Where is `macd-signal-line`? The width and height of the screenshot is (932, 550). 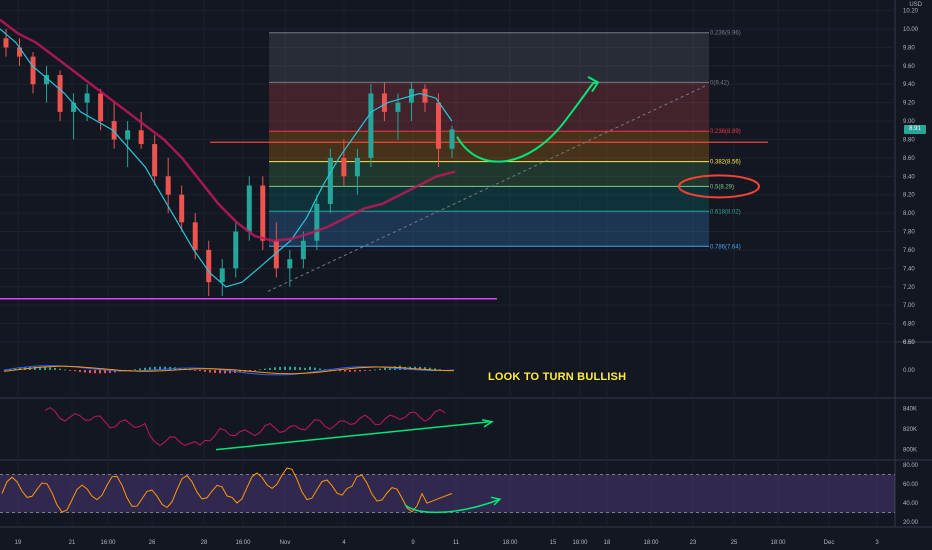
macd-signal-line is located at coordinates (228, 370).